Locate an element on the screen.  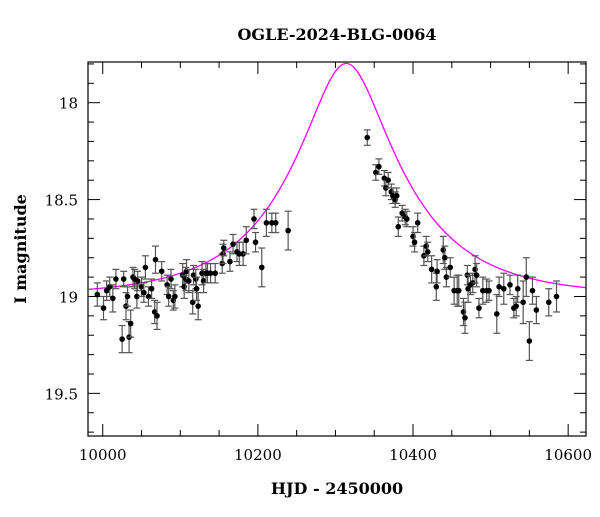
y-tick-label: 19.5 is located at coordinates (61, 394).